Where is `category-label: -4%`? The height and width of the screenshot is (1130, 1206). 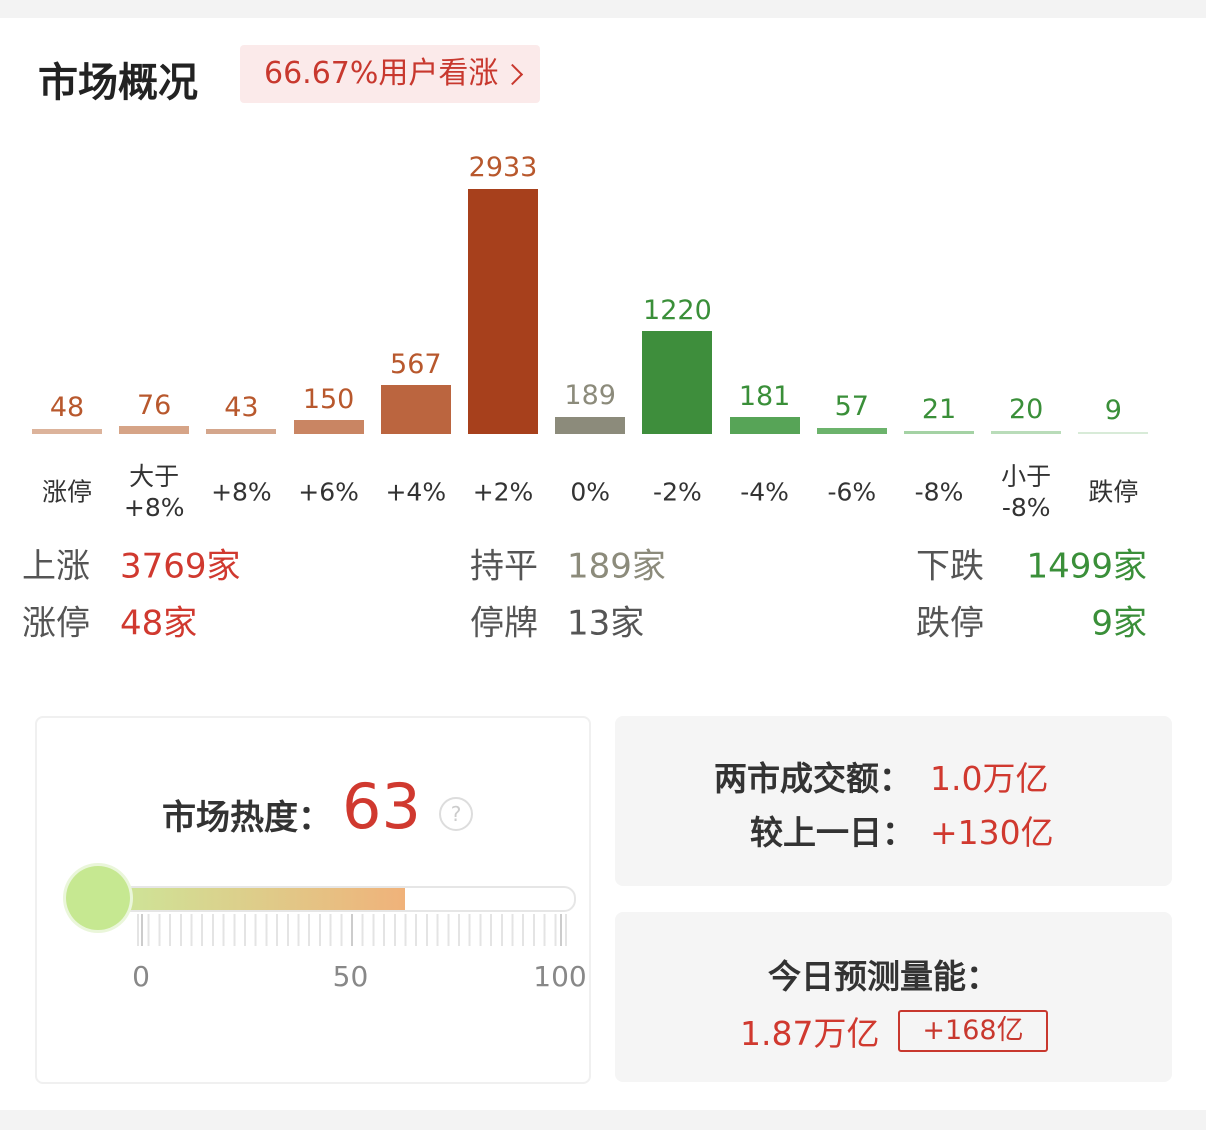 category-label: -4% is located at coordinates (764, 492).